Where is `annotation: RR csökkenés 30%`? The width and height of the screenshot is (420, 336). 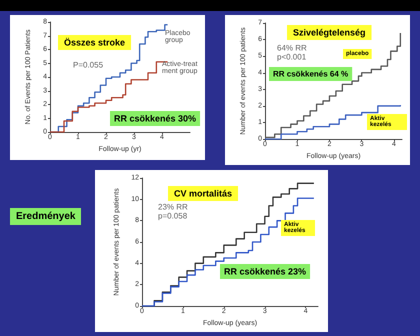
annotation: RR csökkenés 30% is located at coordinates (155, 119).